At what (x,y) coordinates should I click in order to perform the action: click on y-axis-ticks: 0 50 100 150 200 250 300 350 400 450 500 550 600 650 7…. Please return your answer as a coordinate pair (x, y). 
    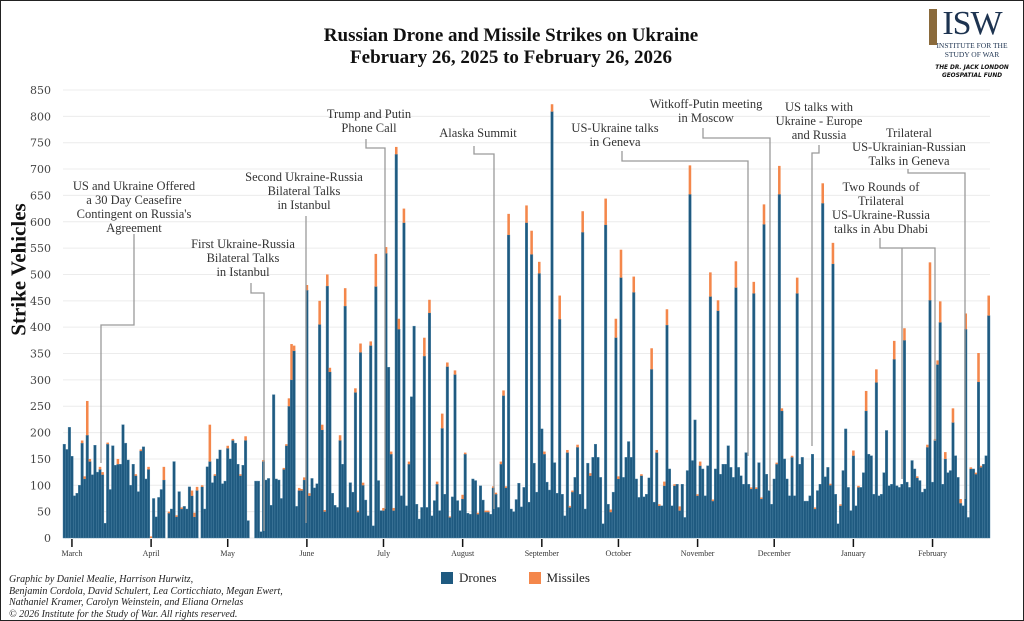
    Looking at the image, I should click on (40, 314).